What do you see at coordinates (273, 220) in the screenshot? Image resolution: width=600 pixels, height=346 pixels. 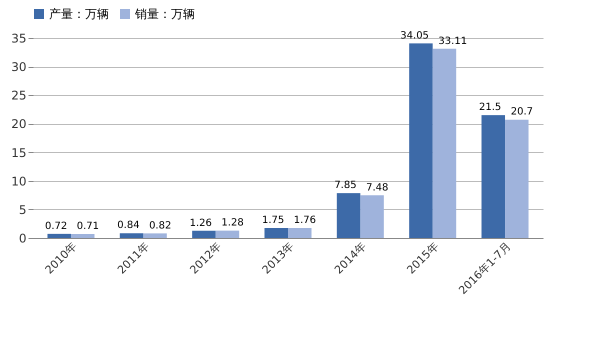 I see `data-label: 1.75` at bounding box center [273, 220].